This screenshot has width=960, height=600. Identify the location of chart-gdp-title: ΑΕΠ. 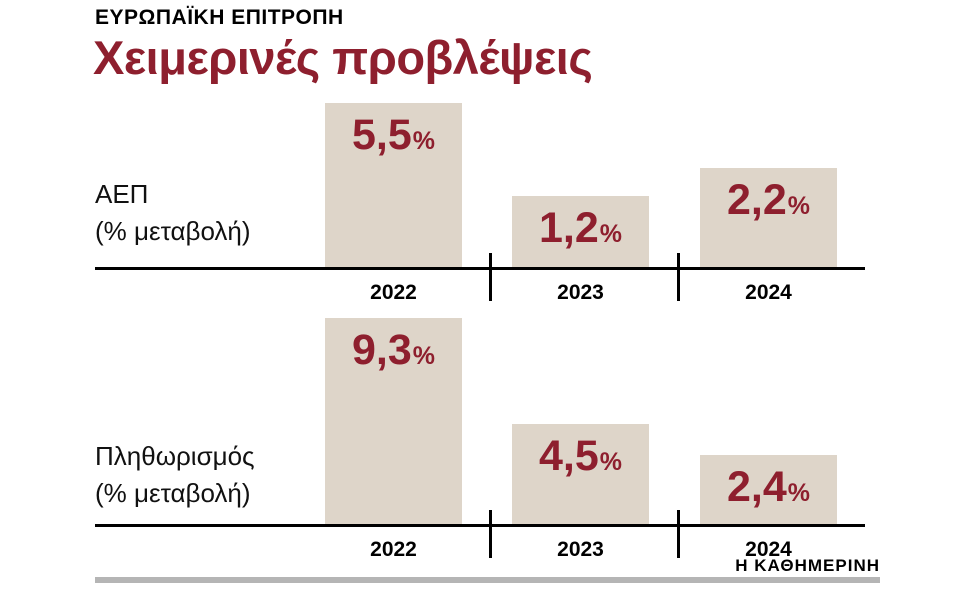
(122, 194).